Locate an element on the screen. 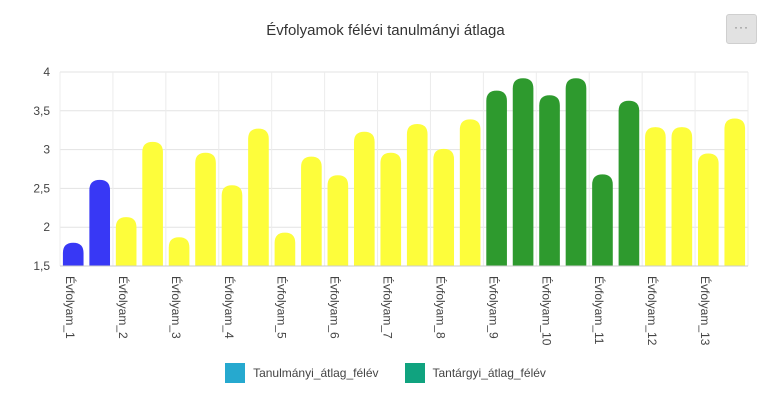  y-tick-label: 4 is located at coordinates (46, 72).